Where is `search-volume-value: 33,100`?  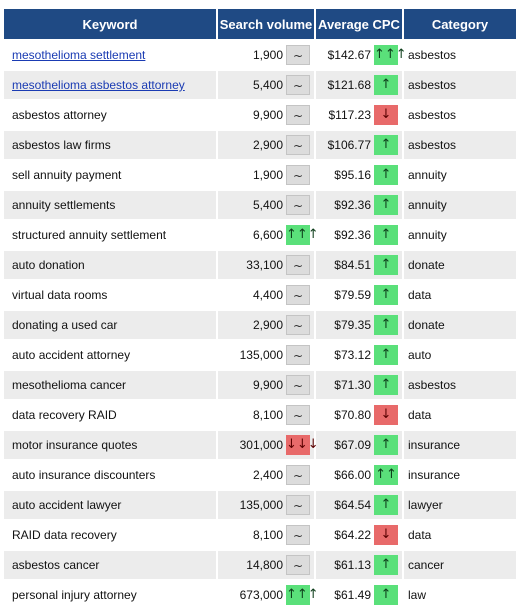
search-volume-value: 33,100 is located at coordinates (264, 265).